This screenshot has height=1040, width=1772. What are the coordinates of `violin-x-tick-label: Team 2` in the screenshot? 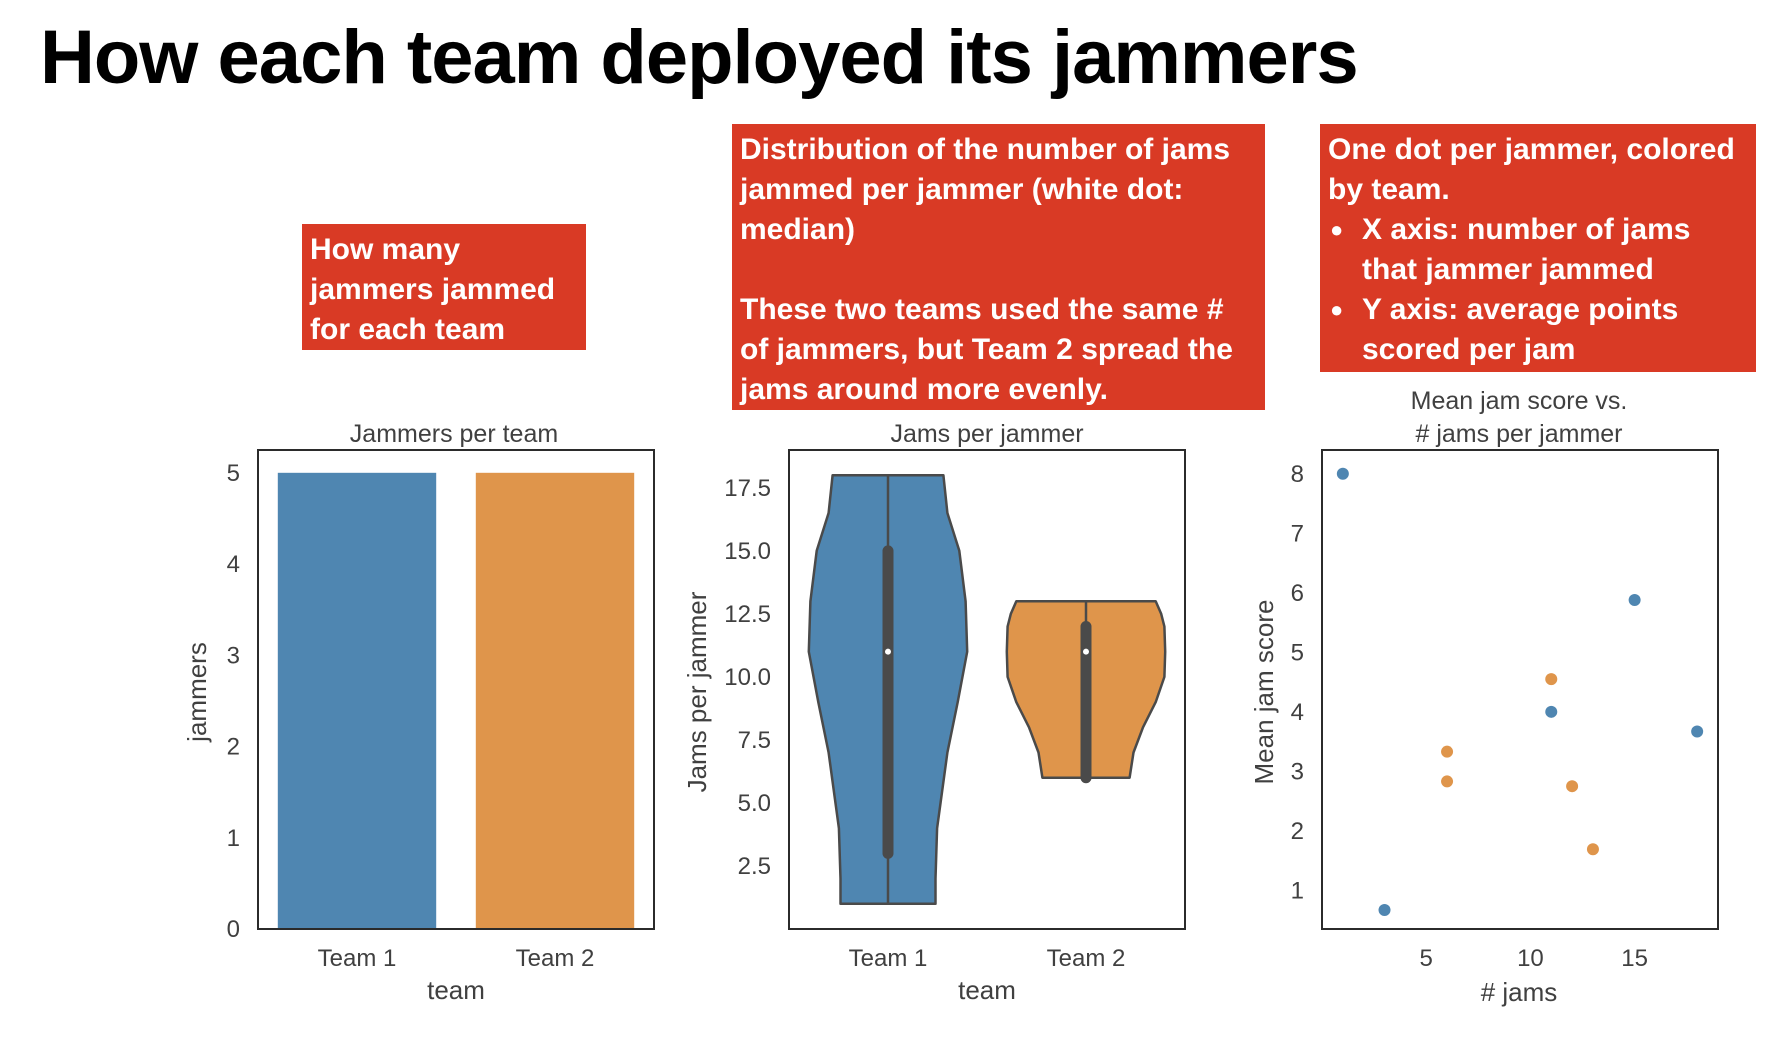 It's located at (1086, 958).